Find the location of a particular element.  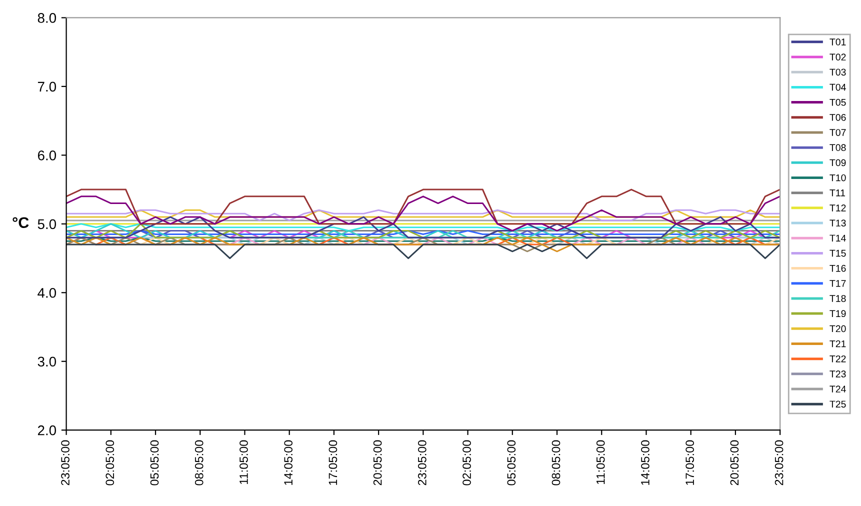

y-tick-label: 4.0 is located at coordinates (47, 293).